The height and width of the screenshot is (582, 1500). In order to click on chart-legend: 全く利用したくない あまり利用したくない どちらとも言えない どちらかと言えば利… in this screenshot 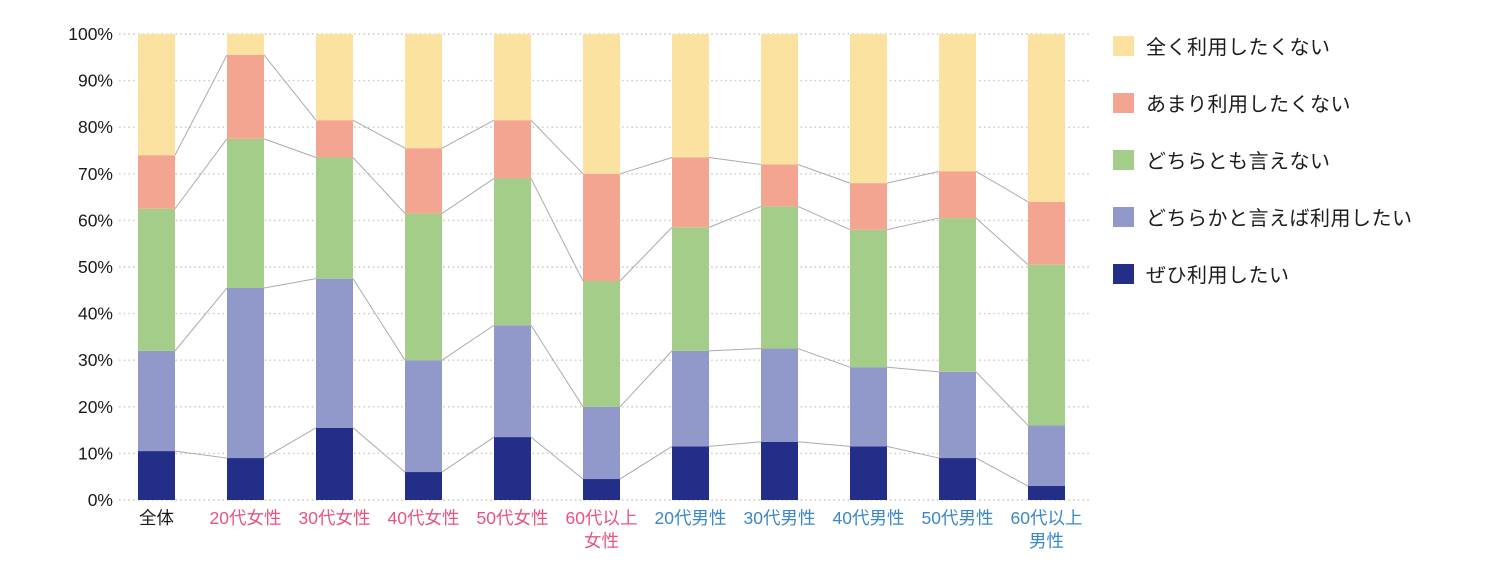, I will do `click(1263, 159)`.